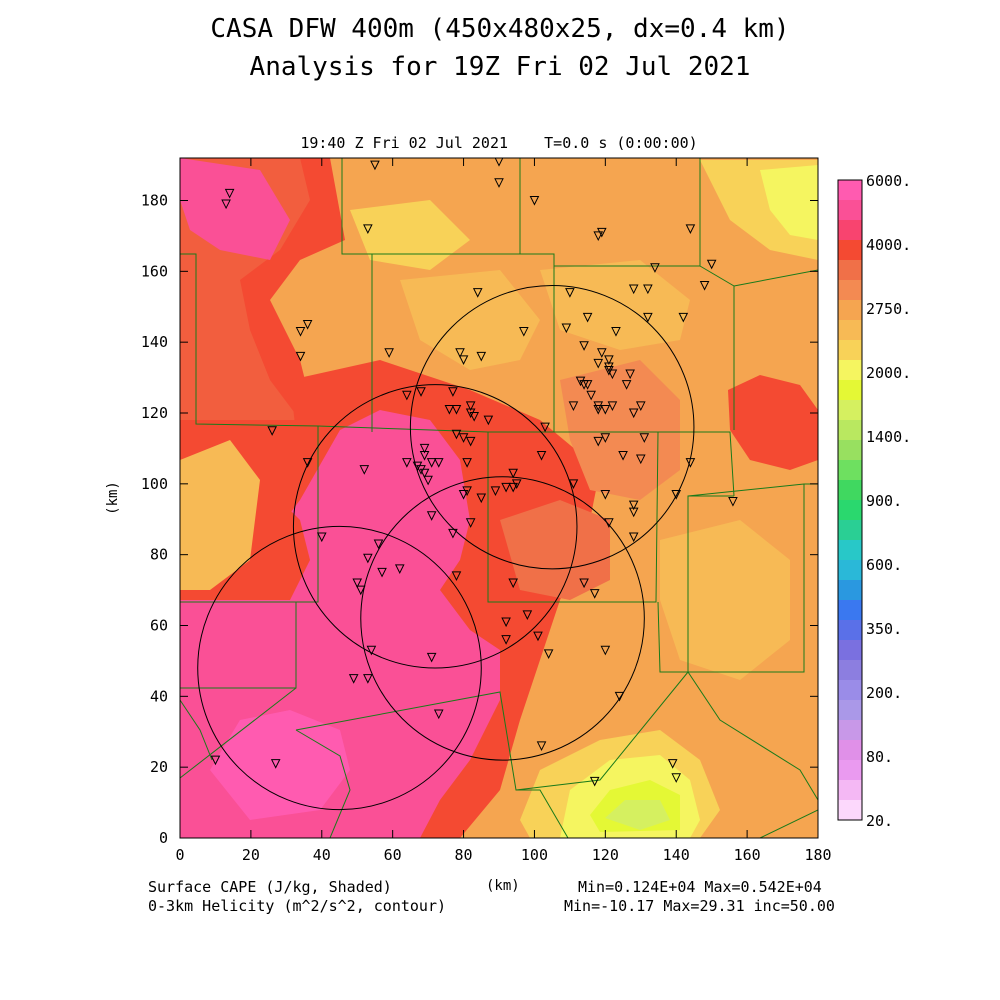 The height and width of the screenshot is (1000, 1000). What do you see at coordinates (393, 855) in the screenshot?
I see `x-tick-label: 60` at bounding box center [393, 855].